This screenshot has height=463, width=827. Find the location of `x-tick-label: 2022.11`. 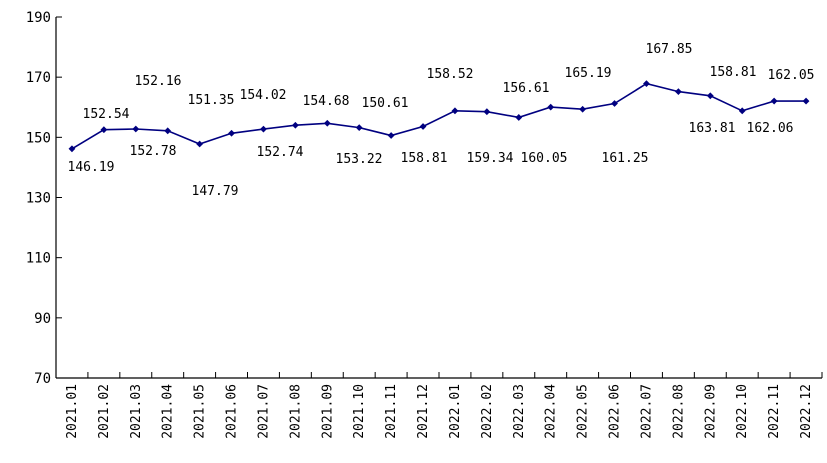

x-tick-label: 2022.11 is located at coordinates (774, 411).